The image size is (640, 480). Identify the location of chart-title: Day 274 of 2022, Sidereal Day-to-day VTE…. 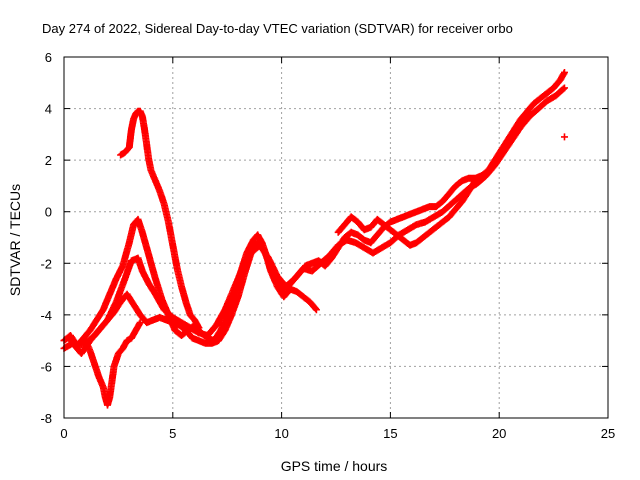
(277, 28).